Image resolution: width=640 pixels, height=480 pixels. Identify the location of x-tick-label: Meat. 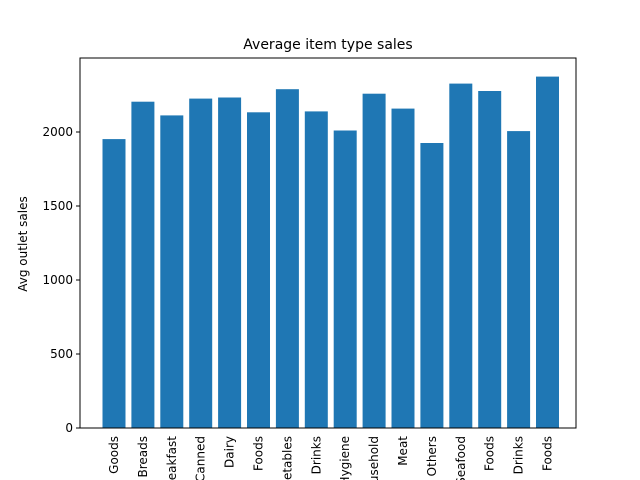
(403, 451).